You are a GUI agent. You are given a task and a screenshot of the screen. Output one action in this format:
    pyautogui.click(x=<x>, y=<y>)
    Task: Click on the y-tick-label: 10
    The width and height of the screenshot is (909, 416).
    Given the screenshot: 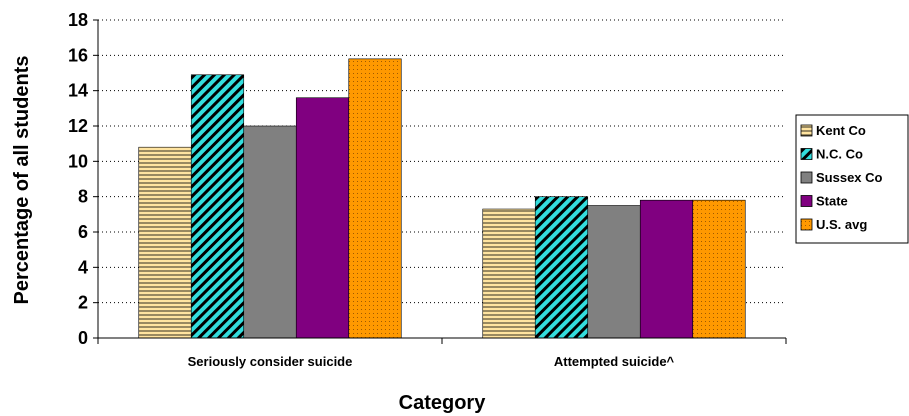 What is the action you would take?
    pyautogui.click(x=78, y=161)
    